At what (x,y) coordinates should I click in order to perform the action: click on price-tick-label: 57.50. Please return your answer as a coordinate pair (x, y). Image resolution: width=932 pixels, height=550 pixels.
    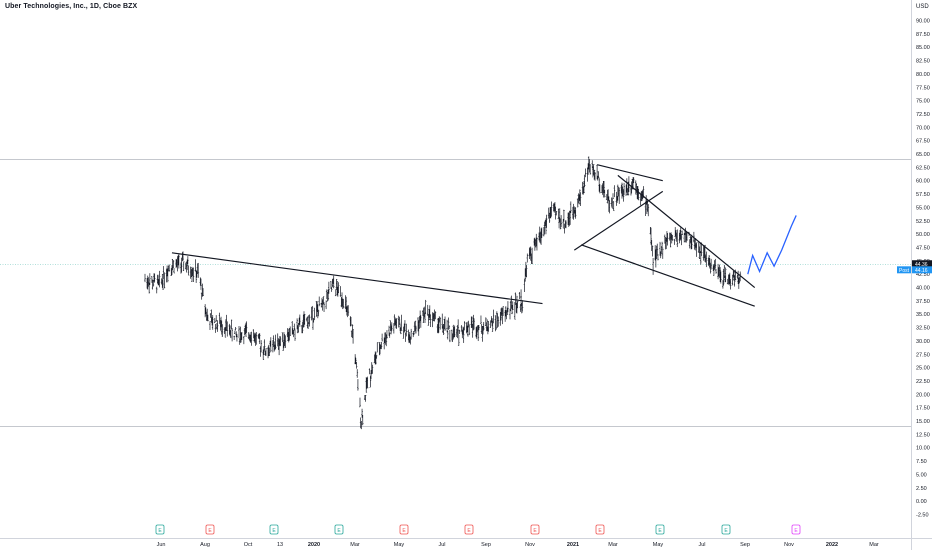
    Looking at the image, I should click on (923, 195).